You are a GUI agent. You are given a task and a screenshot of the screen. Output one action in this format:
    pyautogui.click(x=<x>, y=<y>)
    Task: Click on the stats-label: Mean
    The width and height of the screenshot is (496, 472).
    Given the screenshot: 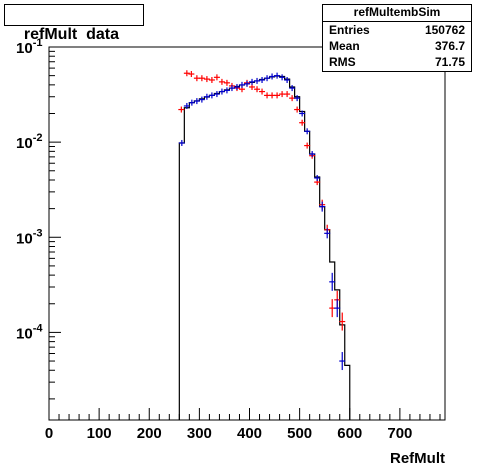 What is the action you would take?
    pyautogui.click(x=344, y=46)
    